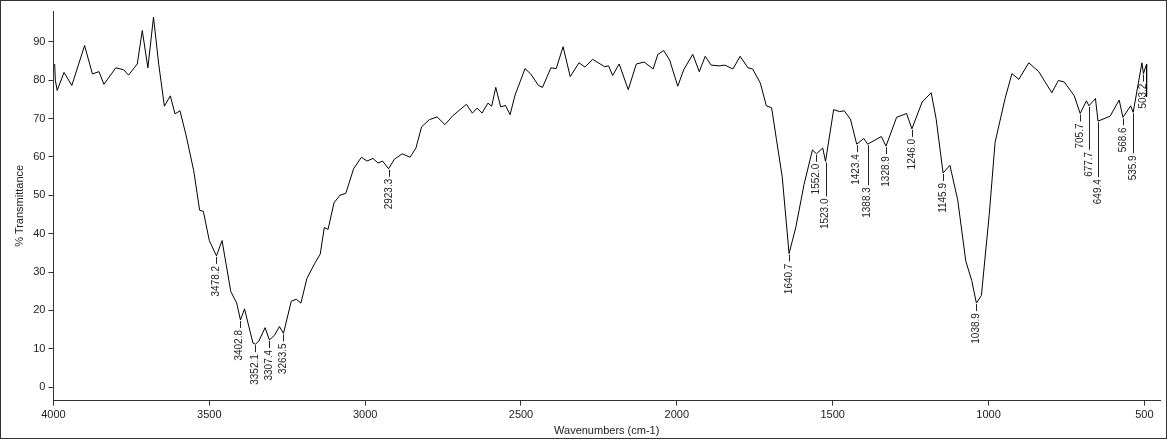  What do you see at coordinates (788, 279) in the screenshot?
I see `annotation: 1640.7` at bounding box center [788, 279].